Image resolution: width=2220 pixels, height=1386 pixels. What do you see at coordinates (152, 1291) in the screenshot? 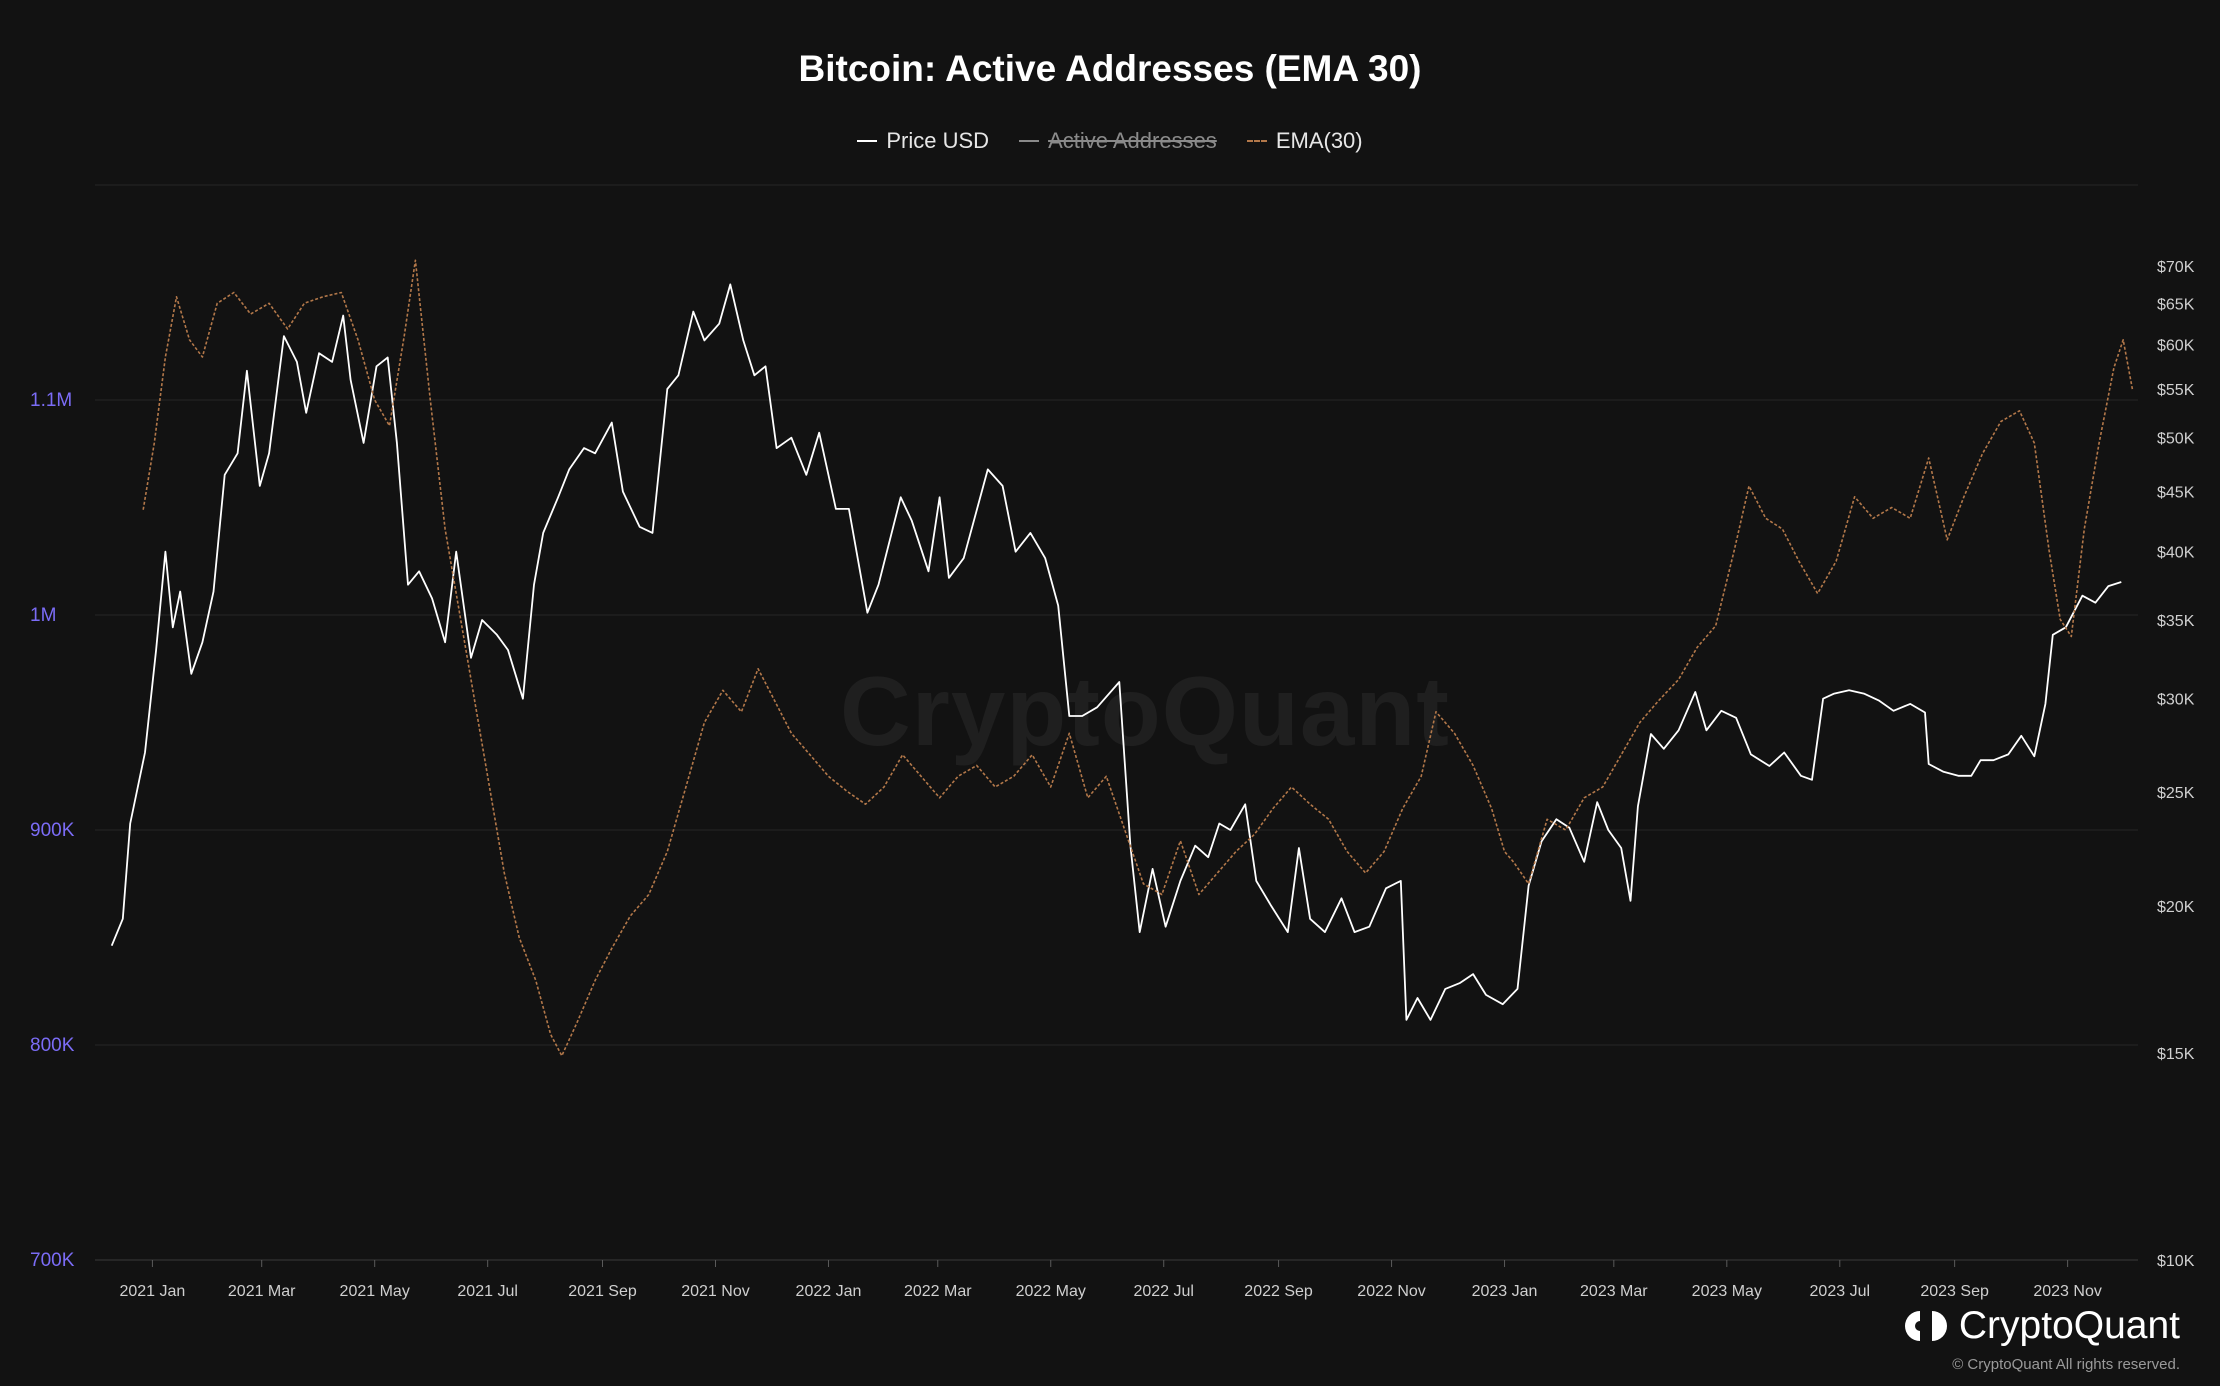
I see `x-axis-tick-label: 2021 Jan` at bounding box center [152, 1291].